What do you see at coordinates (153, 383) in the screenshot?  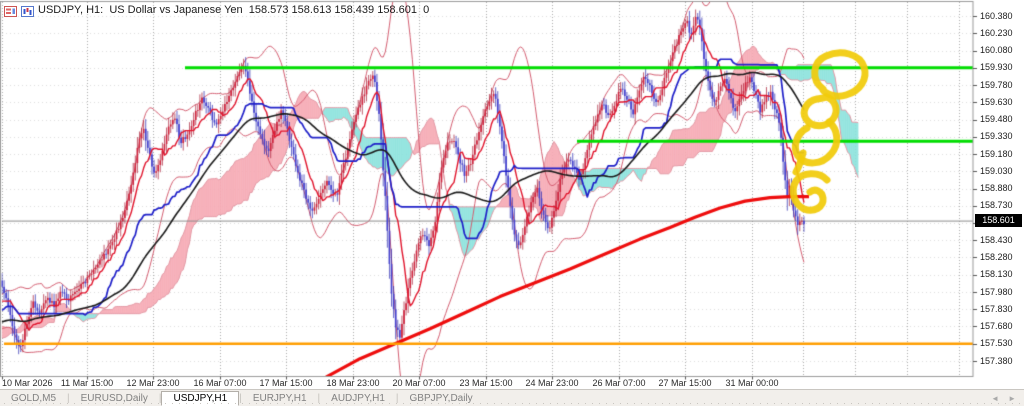 I see `time-axis-label: 12 Mar 23:00` at bounding box center [153, 383].